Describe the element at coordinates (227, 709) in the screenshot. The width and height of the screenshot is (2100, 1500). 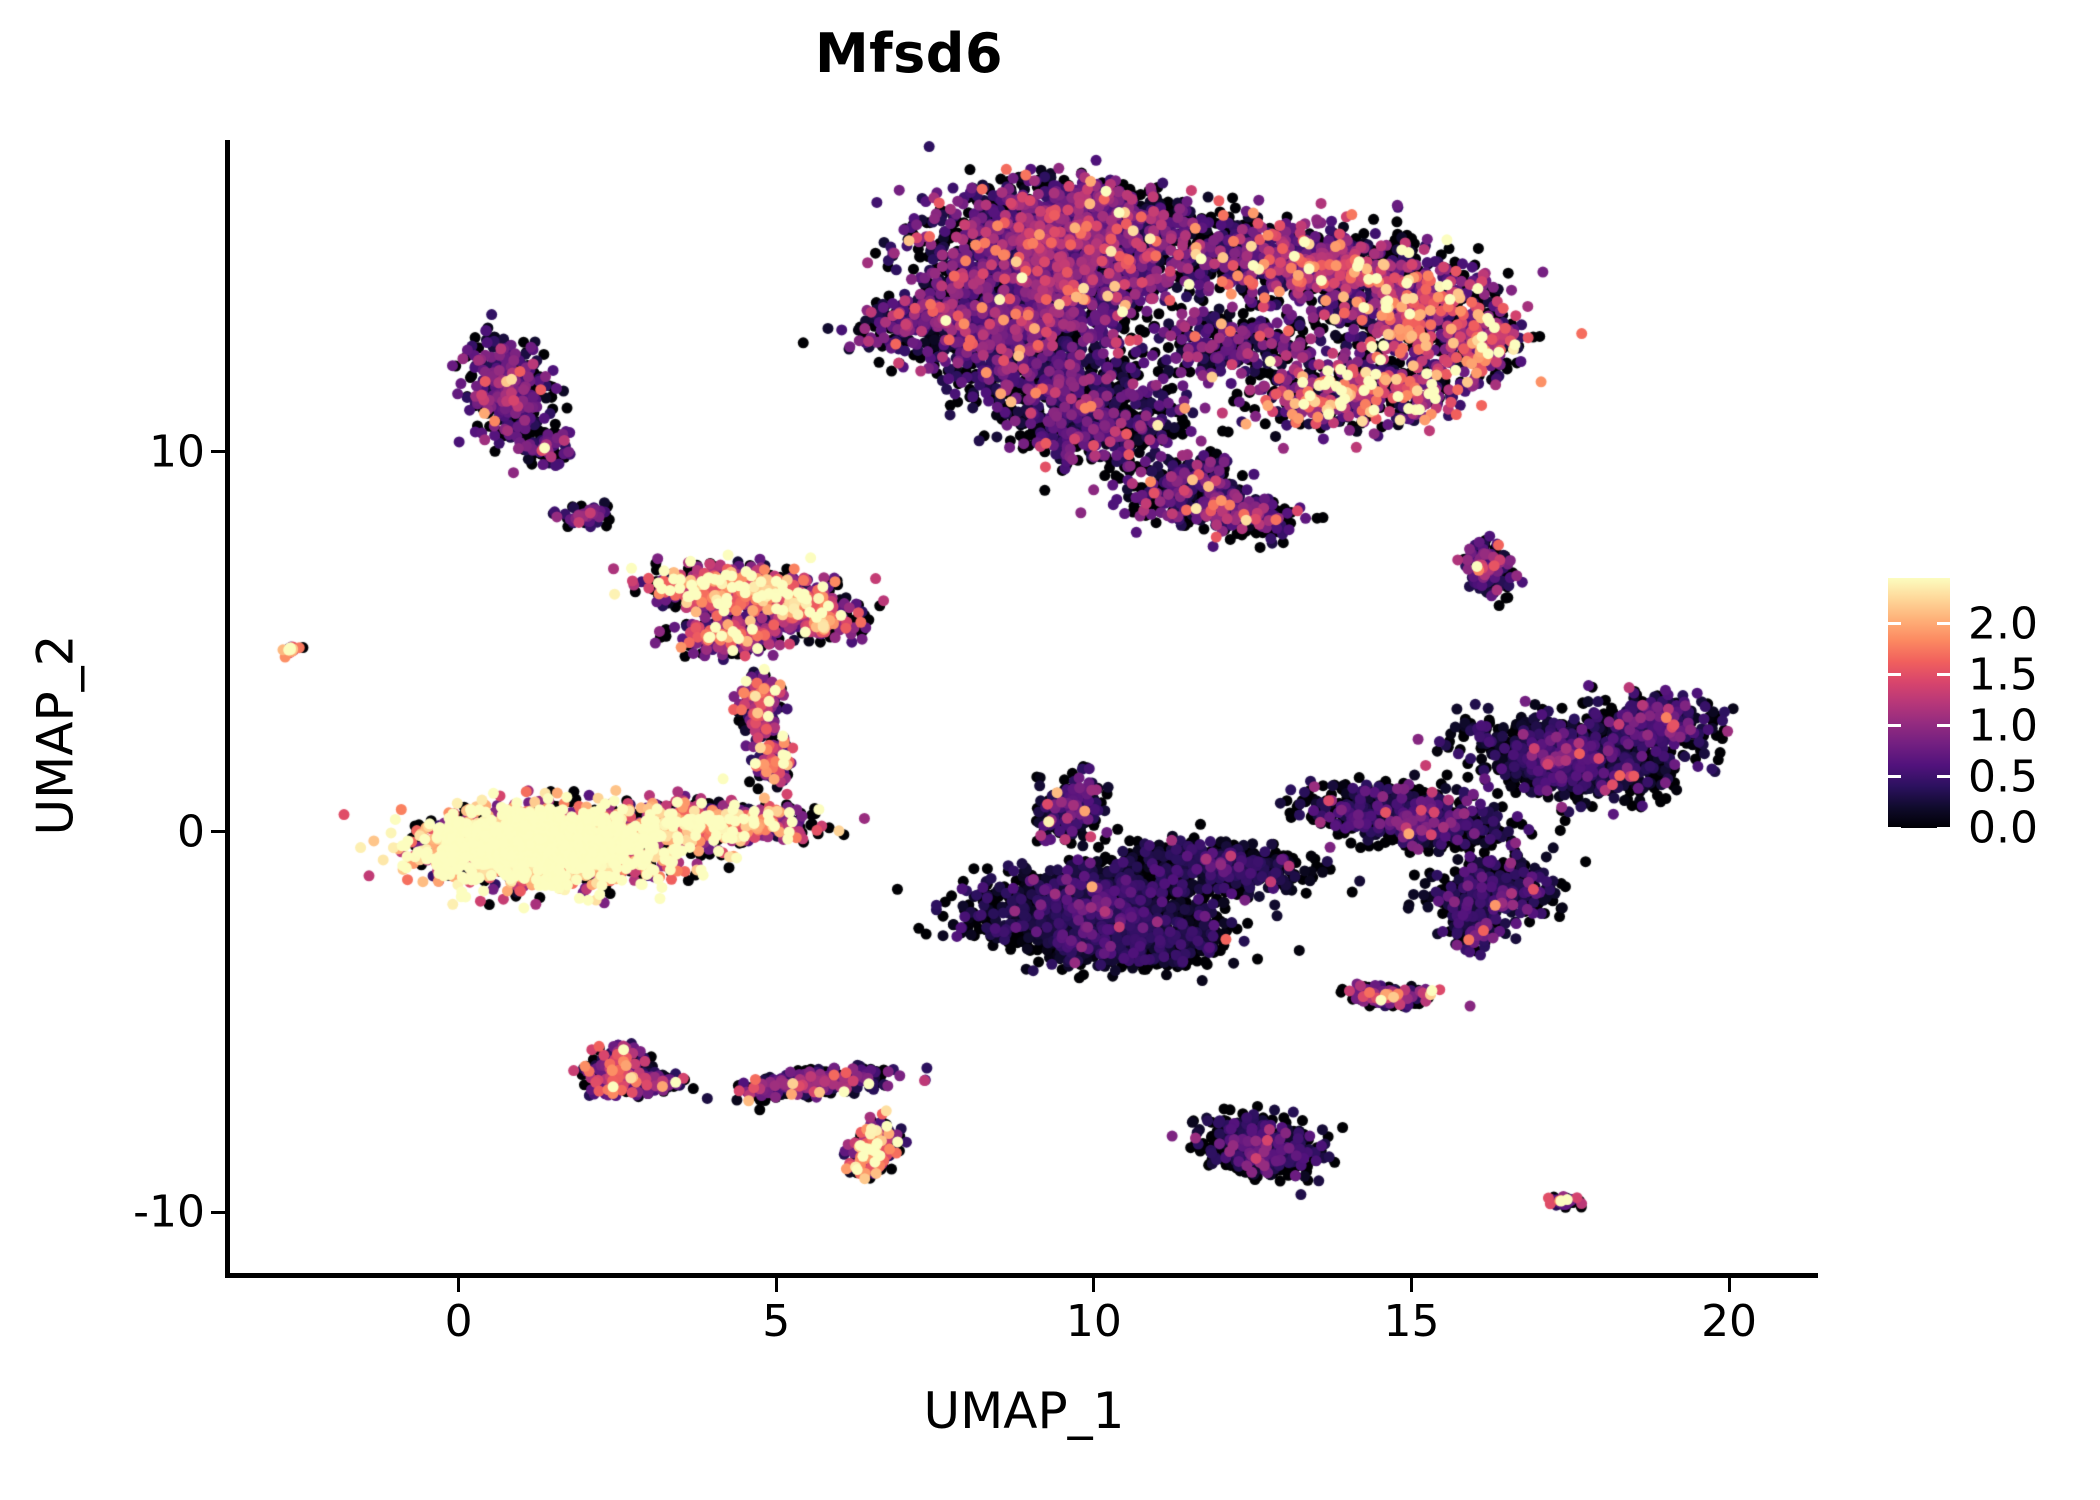
I see `y-axis-spine` at that location.